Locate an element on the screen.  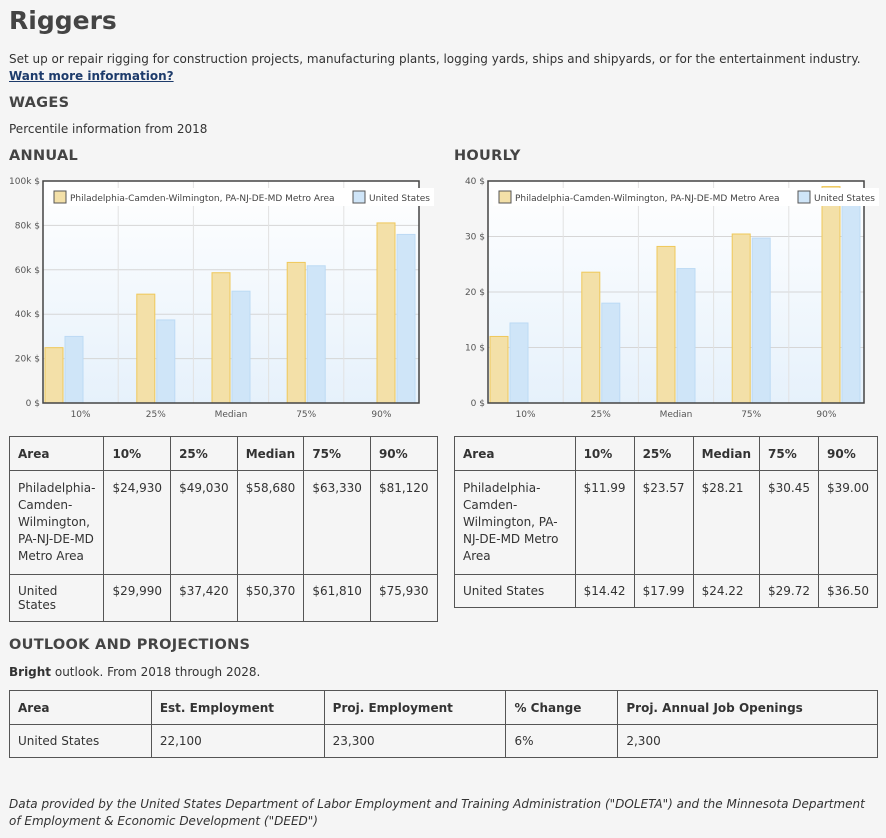
x-tick-label: 10% is located at coordinates (81, 415).